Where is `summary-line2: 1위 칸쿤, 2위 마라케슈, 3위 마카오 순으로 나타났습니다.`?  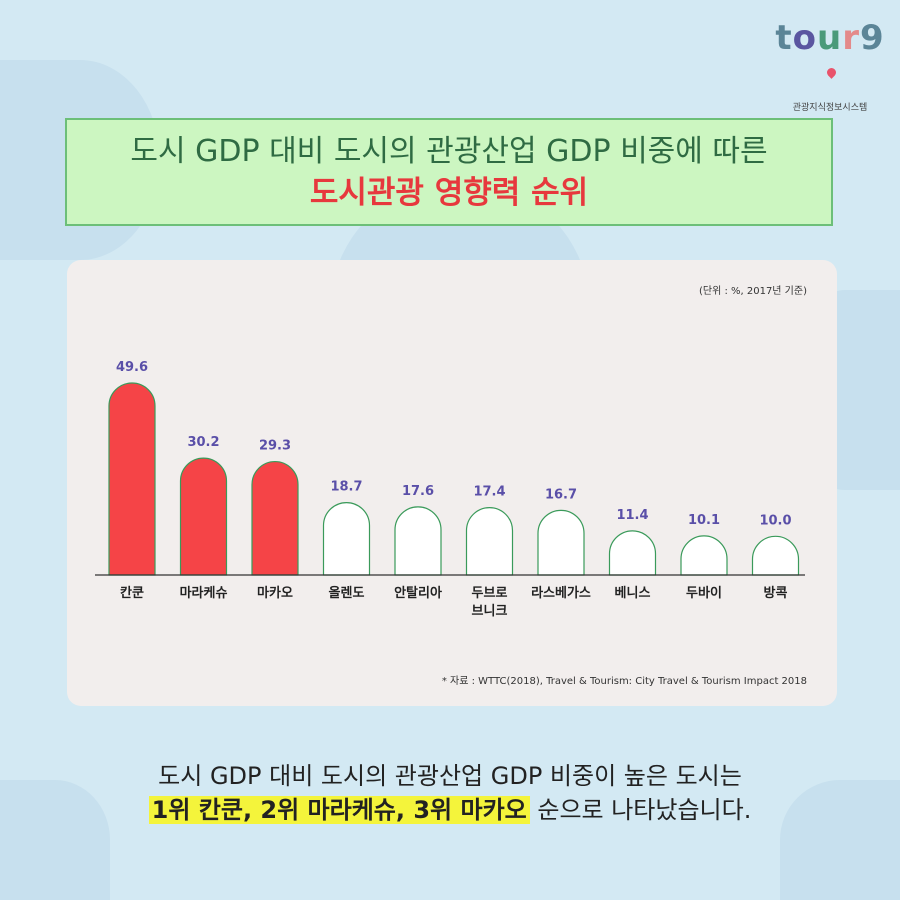 summary-line2: 1위 칸쿤, 2위 마라케슈, 3위 마카오 순으로 나타났습니다. is located at coordinates (450, 807).